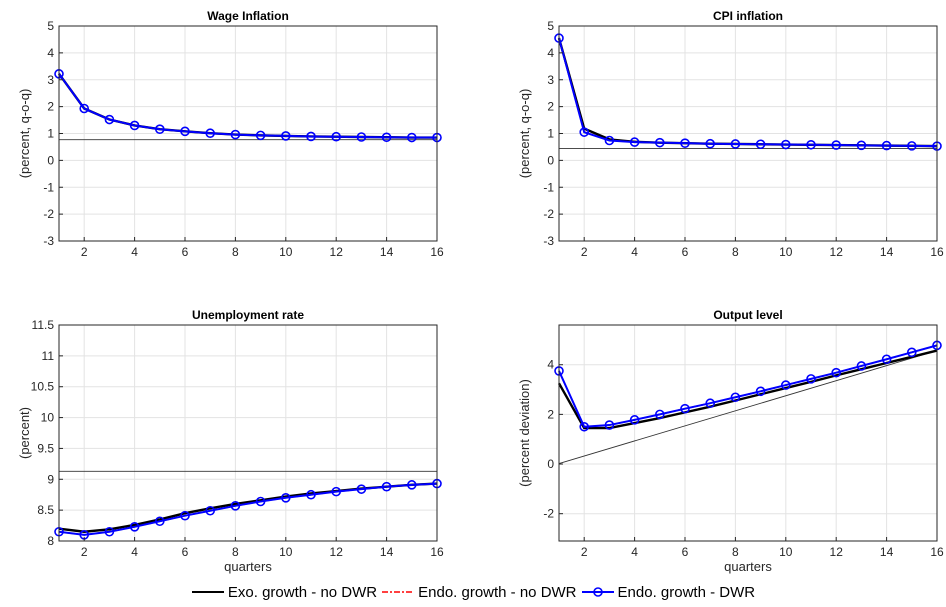 The height and width of the screenshot is (607, 946). Describe the element at coordinates (550, 134) in the screenshot. I see `y-tick-label: 1` at that location.